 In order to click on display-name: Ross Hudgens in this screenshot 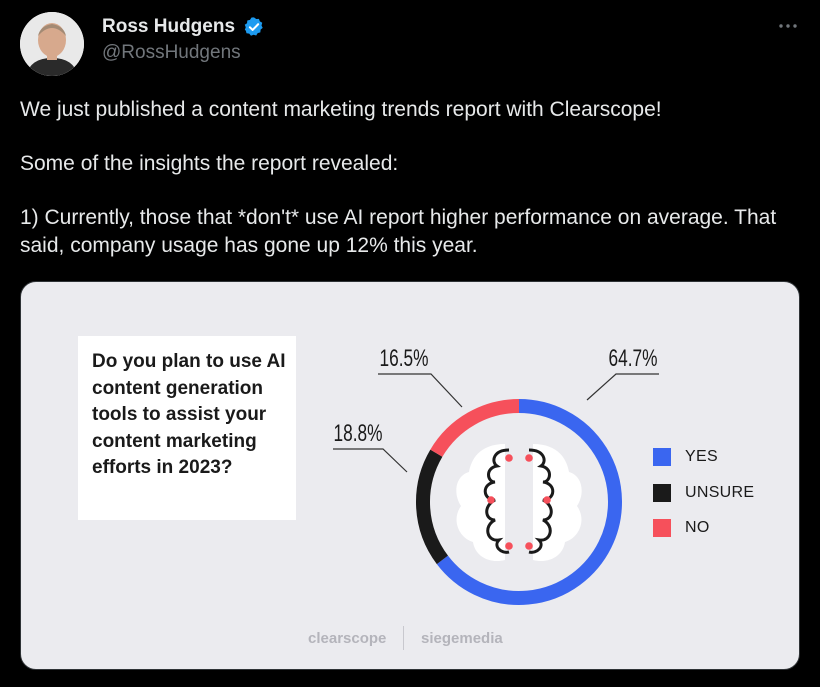, I will do `click(169, 26)`.